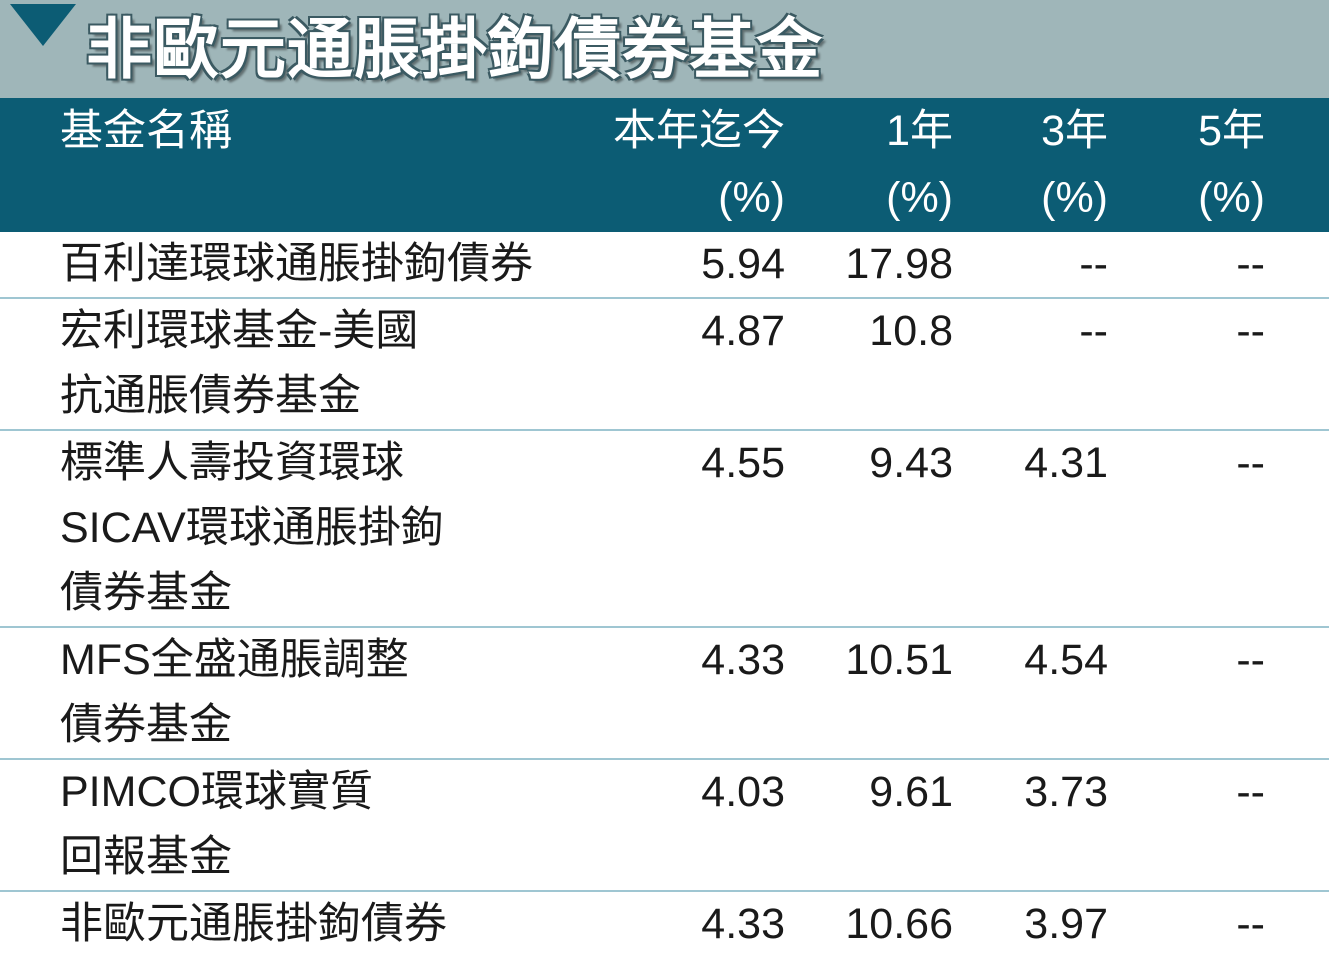 Image resolution: width=1329 pixels, height=955 pixels. Describe the element at coordinates (1074, 131) in the screenshot. I see `text-line: 3年` at that location.